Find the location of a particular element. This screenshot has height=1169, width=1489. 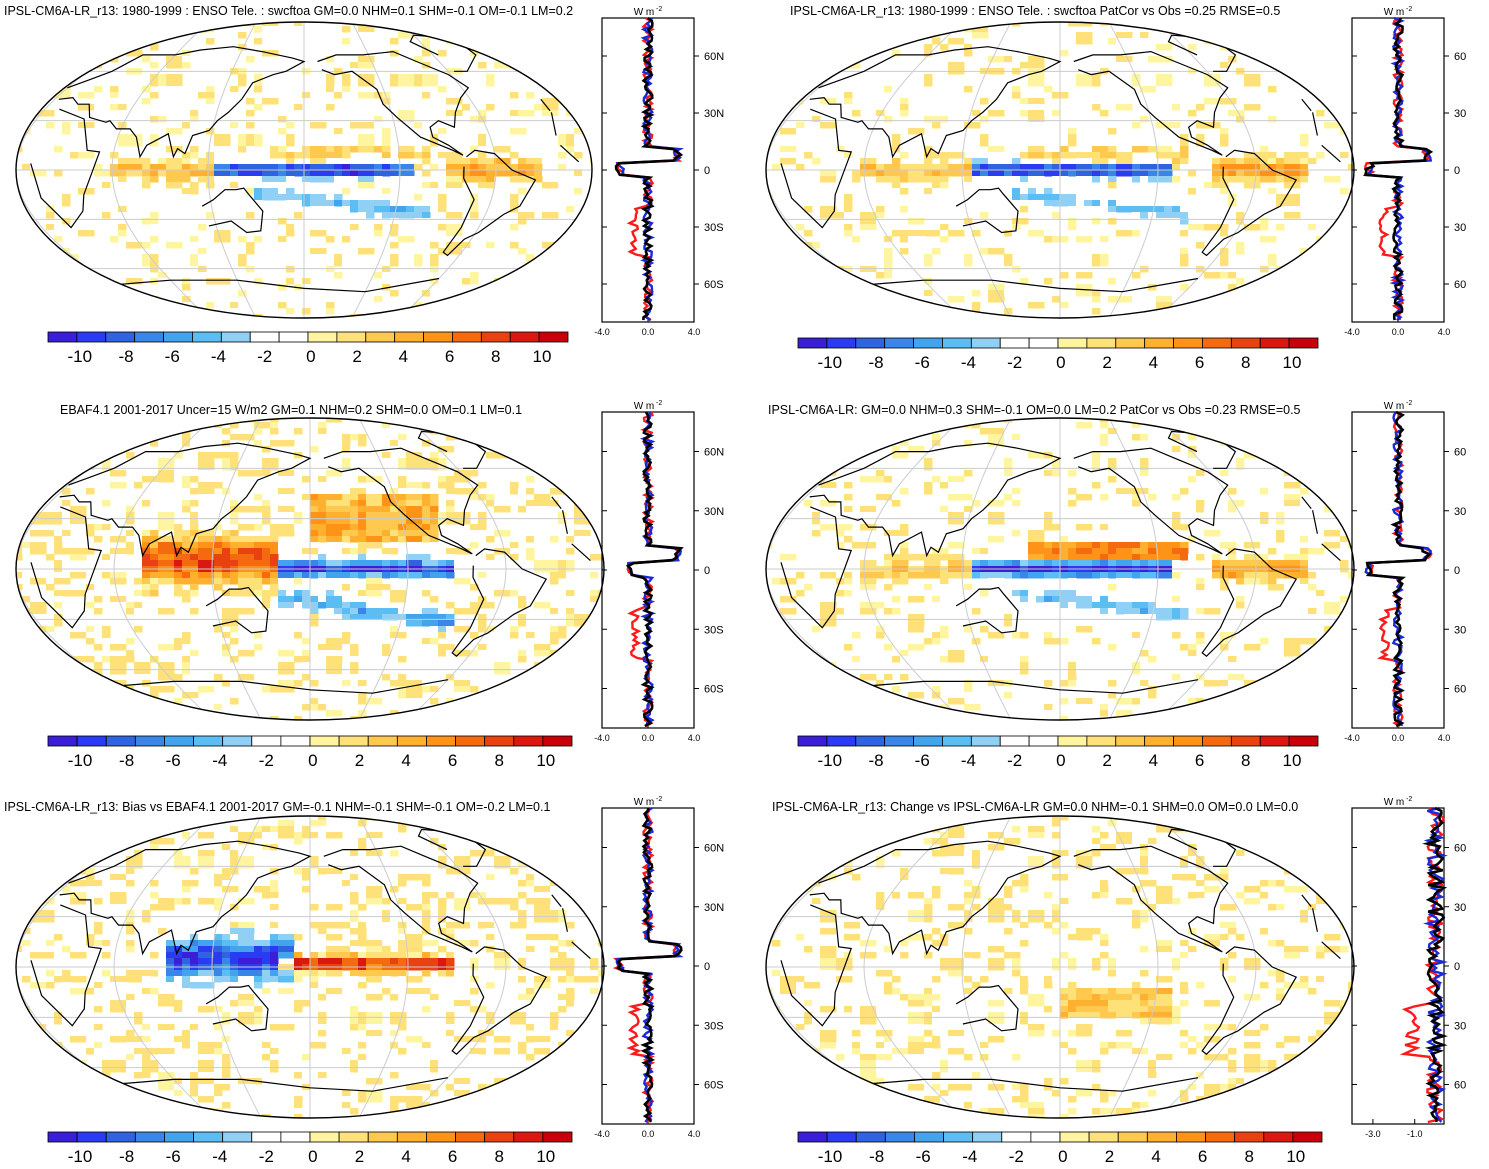

longitude-line is located at coordinates (1133, 170).